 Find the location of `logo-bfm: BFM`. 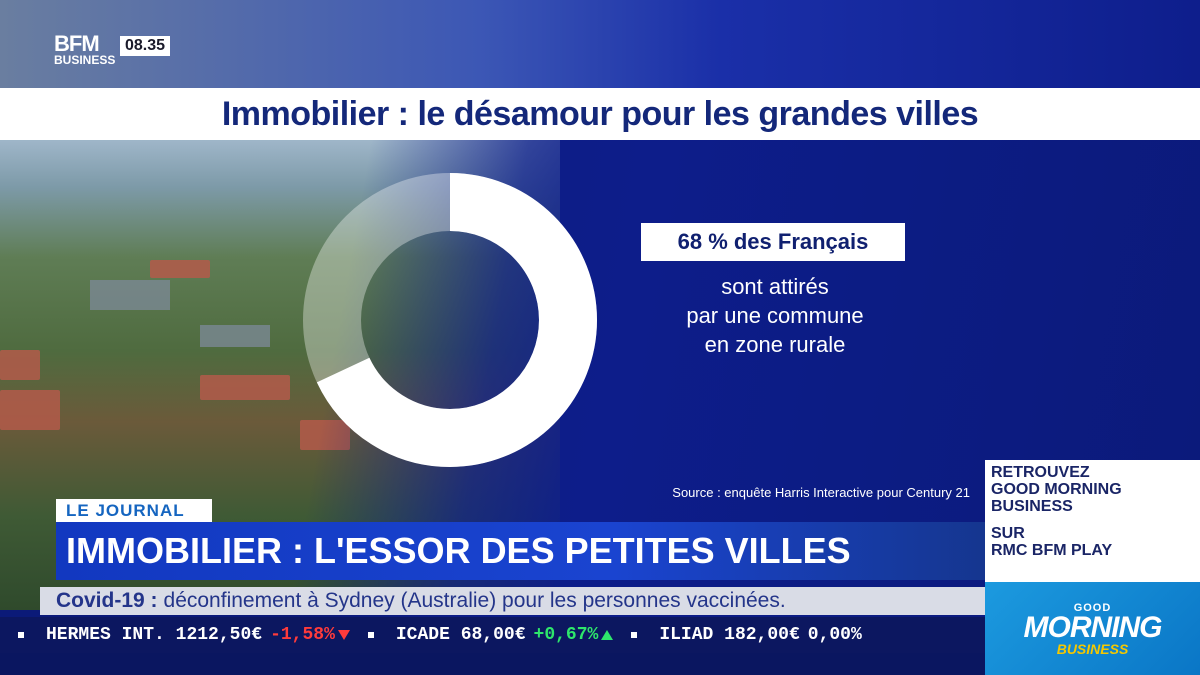

logo-bfm: BFM is located at coordinates (77, 43).